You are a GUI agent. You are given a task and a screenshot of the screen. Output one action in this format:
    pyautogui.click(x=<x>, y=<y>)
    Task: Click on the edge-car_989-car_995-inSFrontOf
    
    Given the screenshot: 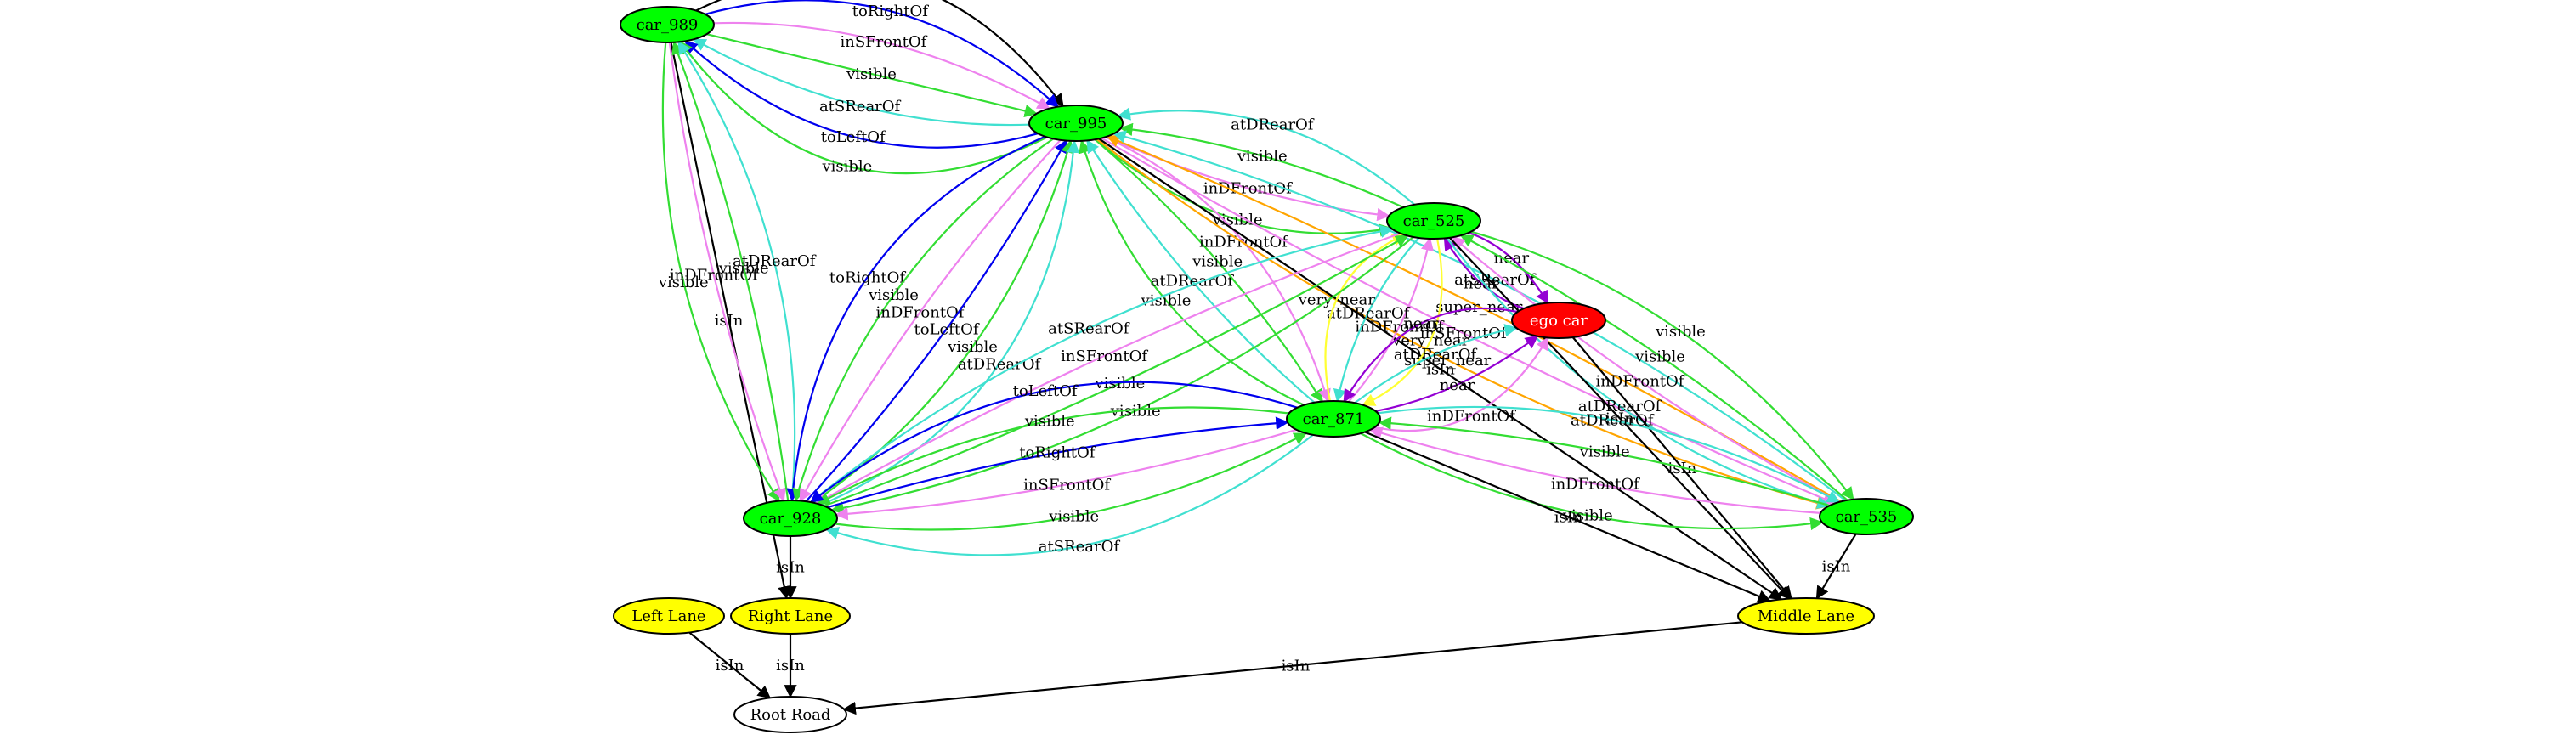 What is the action you would take?
    pyautogui.click(x=882, y=66)
    